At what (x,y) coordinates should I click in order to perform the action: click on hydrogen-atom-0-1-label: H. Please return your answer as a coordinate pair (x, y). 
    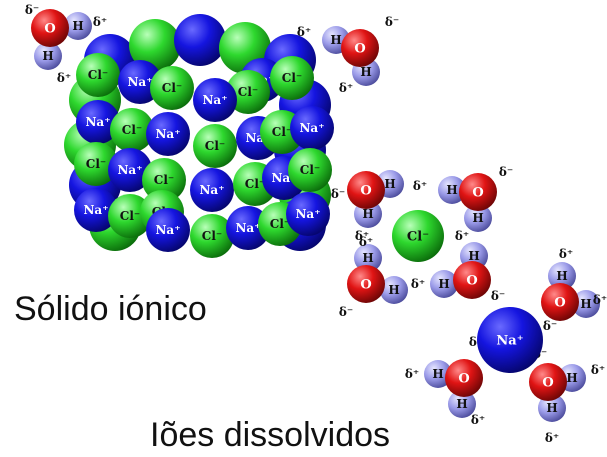
    Looking at the image, I should click on (47, 56).